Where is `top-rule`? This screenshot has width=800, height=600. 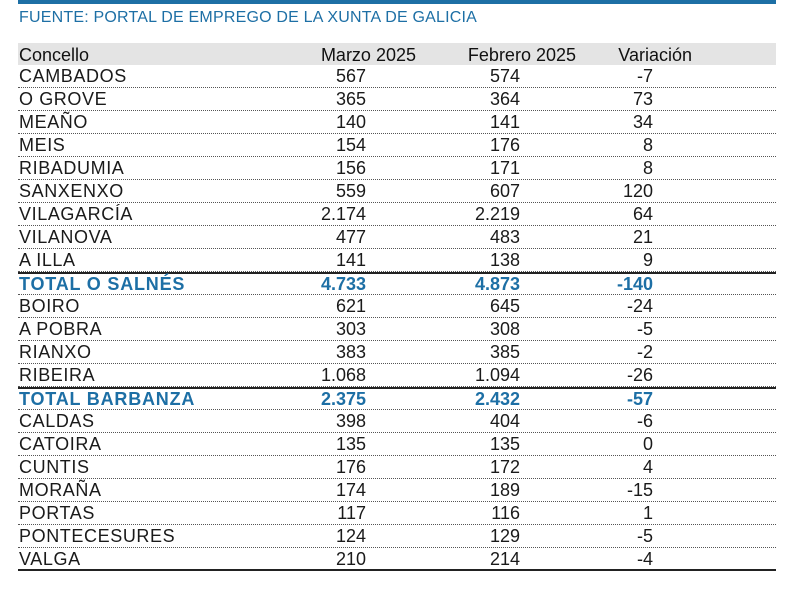
top-rule is located at coordinates (397, 2).